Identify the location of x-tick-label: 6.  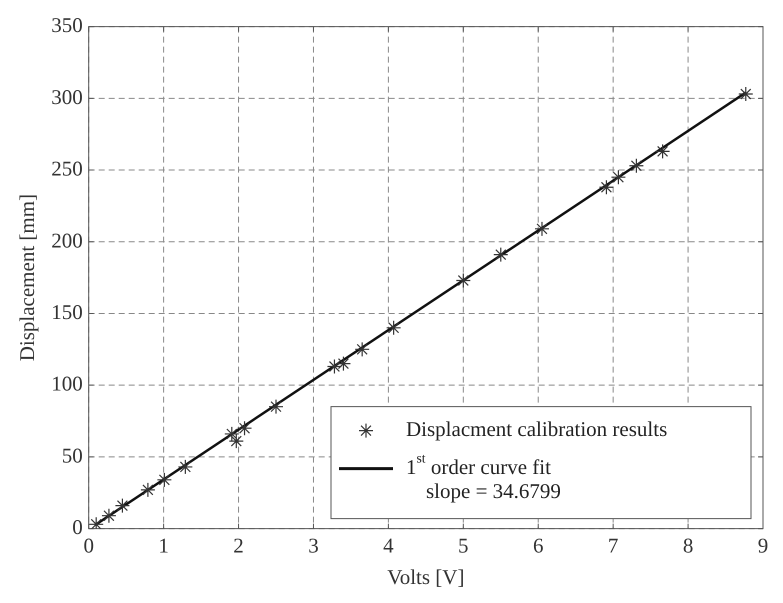
(538, 546).